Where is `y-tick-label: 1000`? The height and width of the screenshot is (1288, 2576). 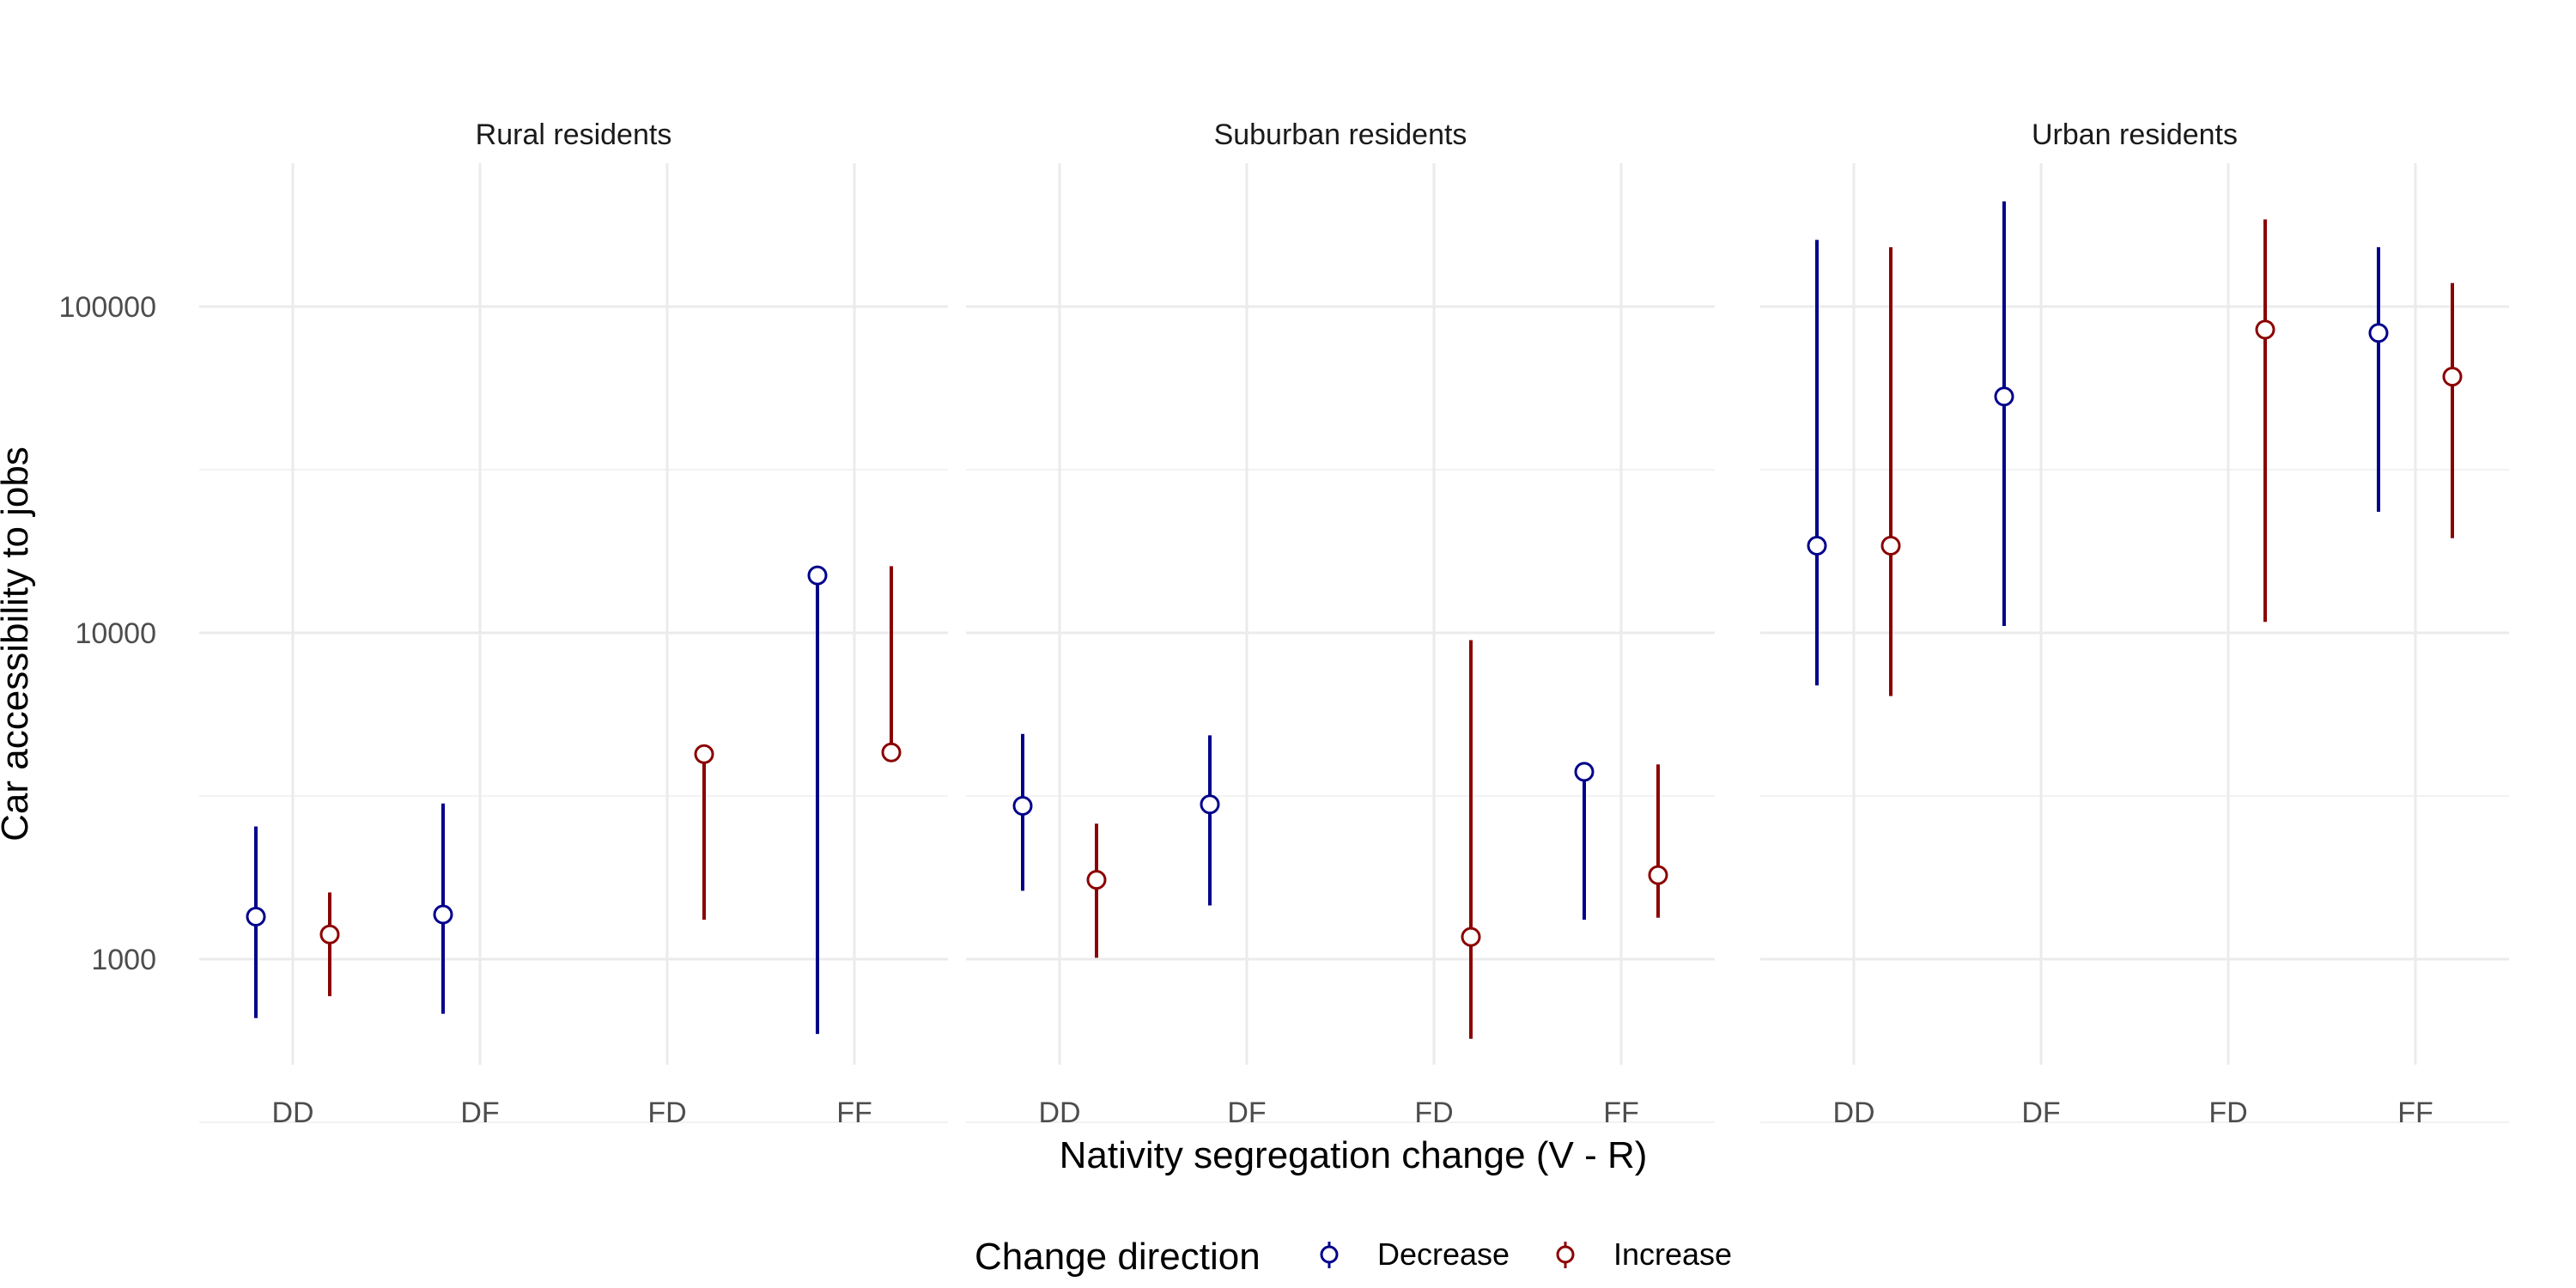 y-tick-label: 1000 is located at coordinates (123, 960).